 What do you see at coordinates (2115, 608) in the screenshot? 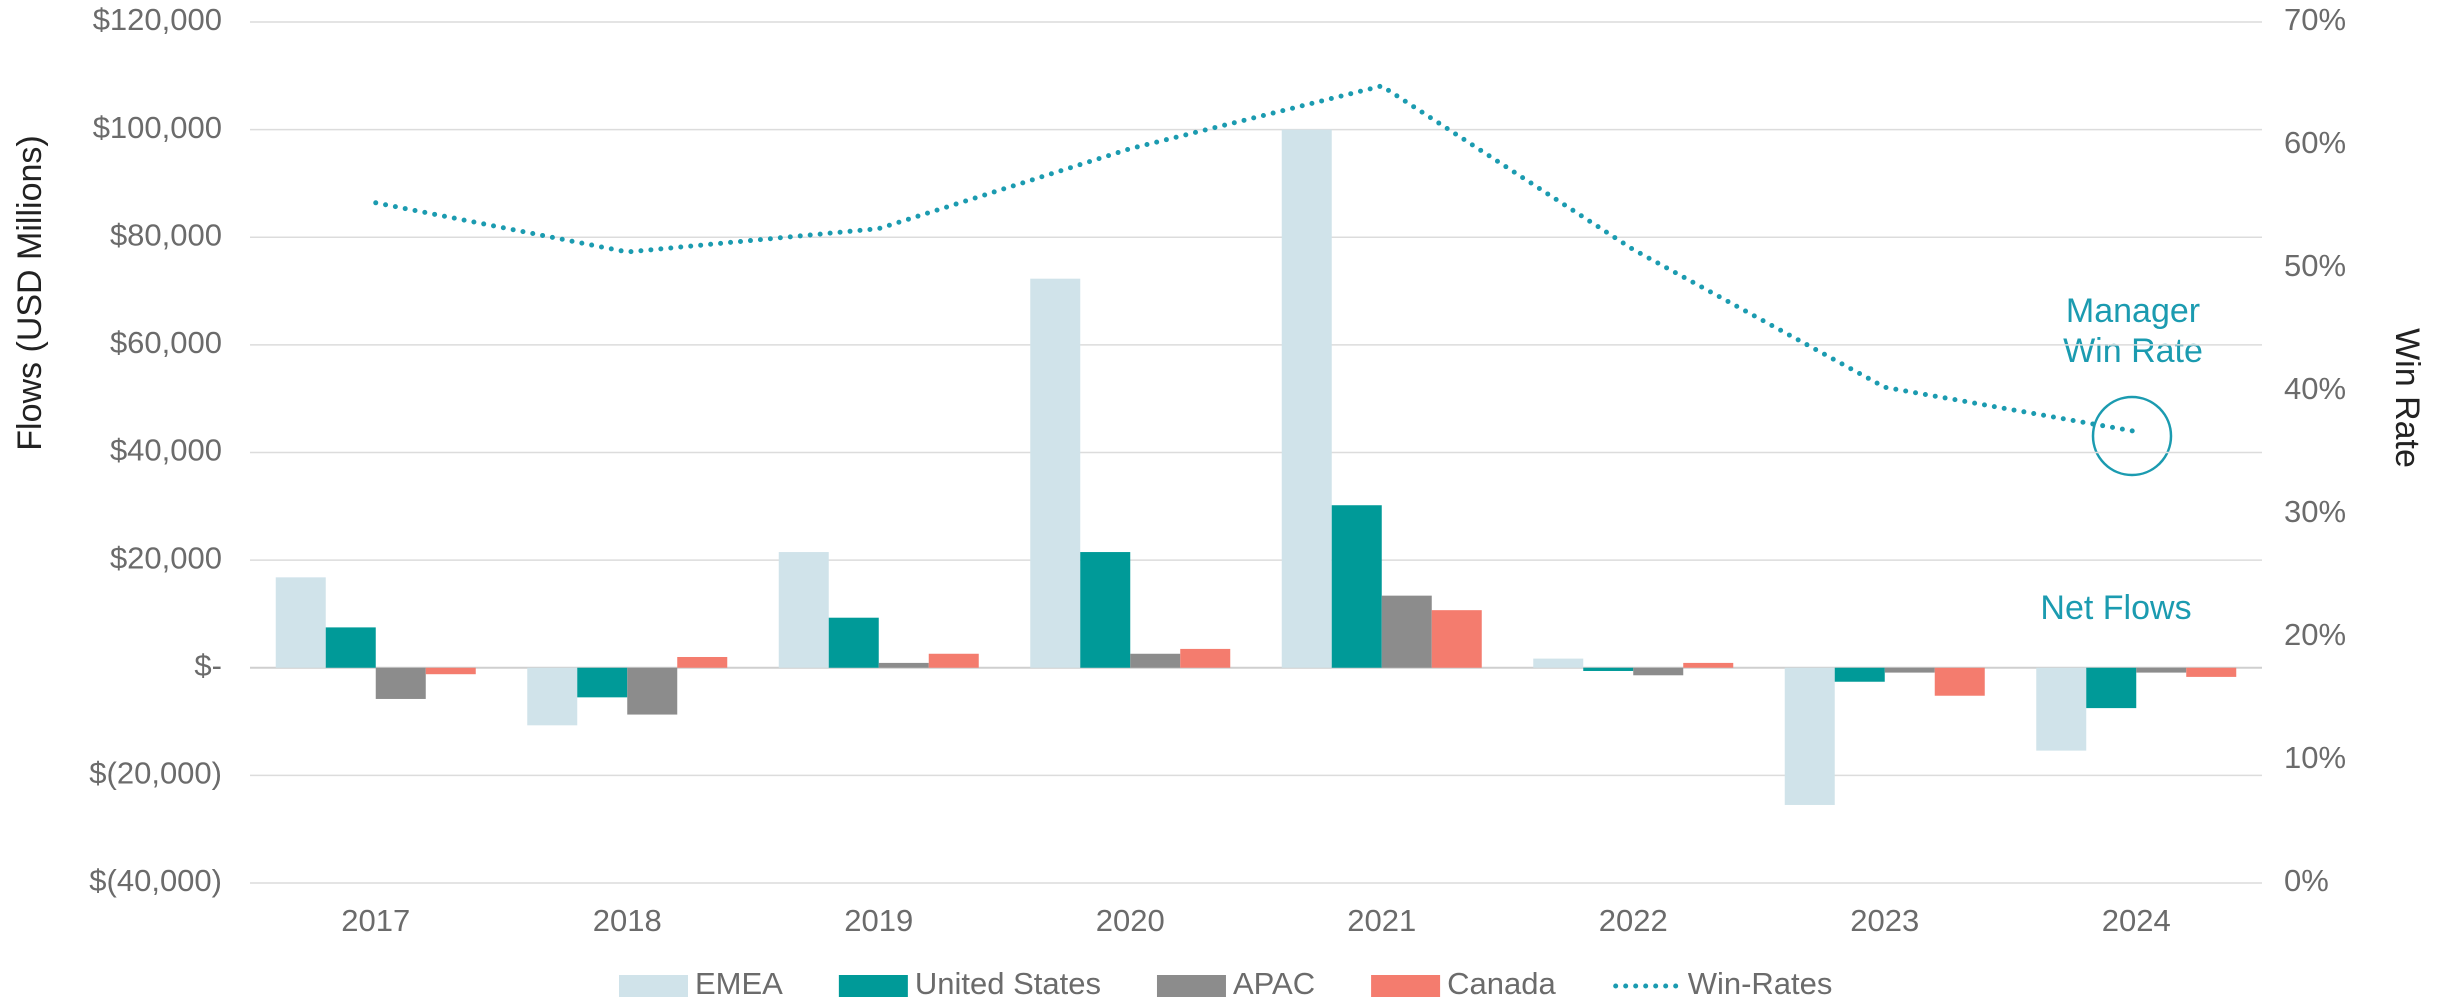
I see `annotation: Net Flows` at bounding box center [2115, 608].